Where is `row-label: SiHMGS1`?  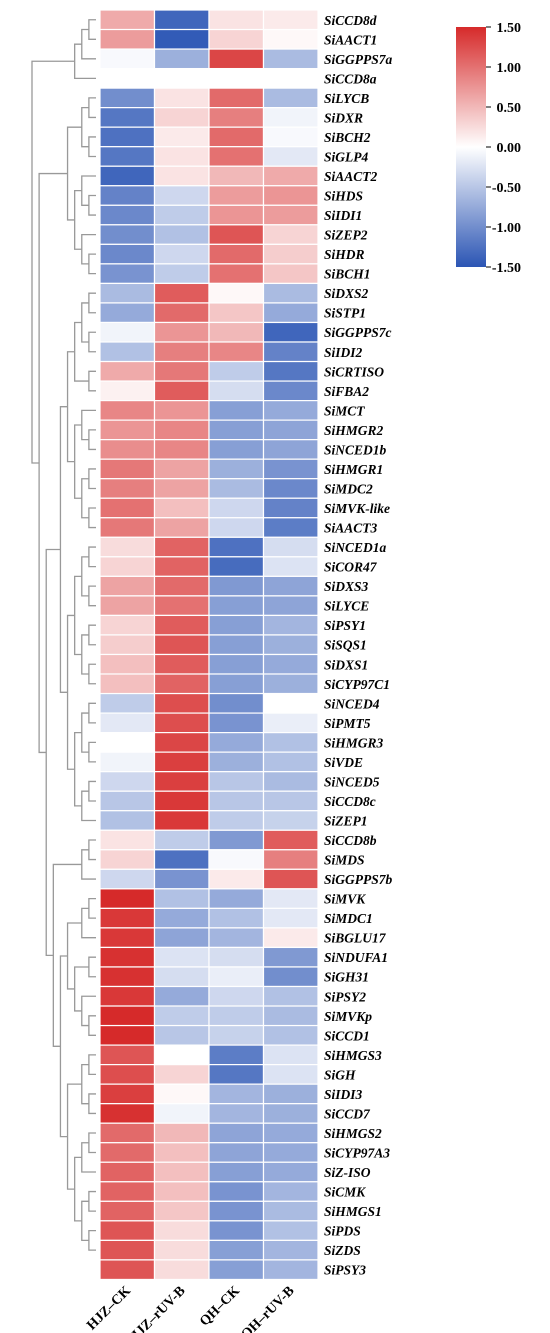
row-label: SiHMGS1 is located at coordinates (353, 1211).